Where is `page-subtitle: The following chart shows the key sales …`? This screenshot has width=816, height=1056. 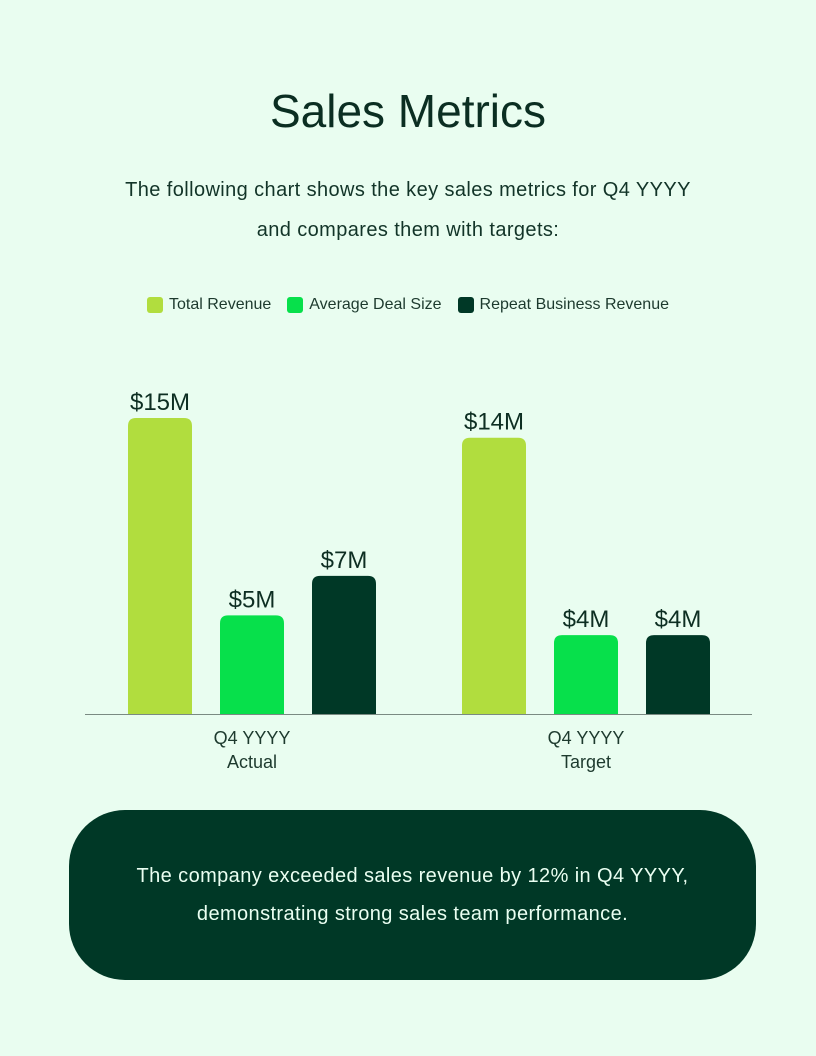 page-subtitle: The following chart shows the key sales … is located at coordinates (408, 210).